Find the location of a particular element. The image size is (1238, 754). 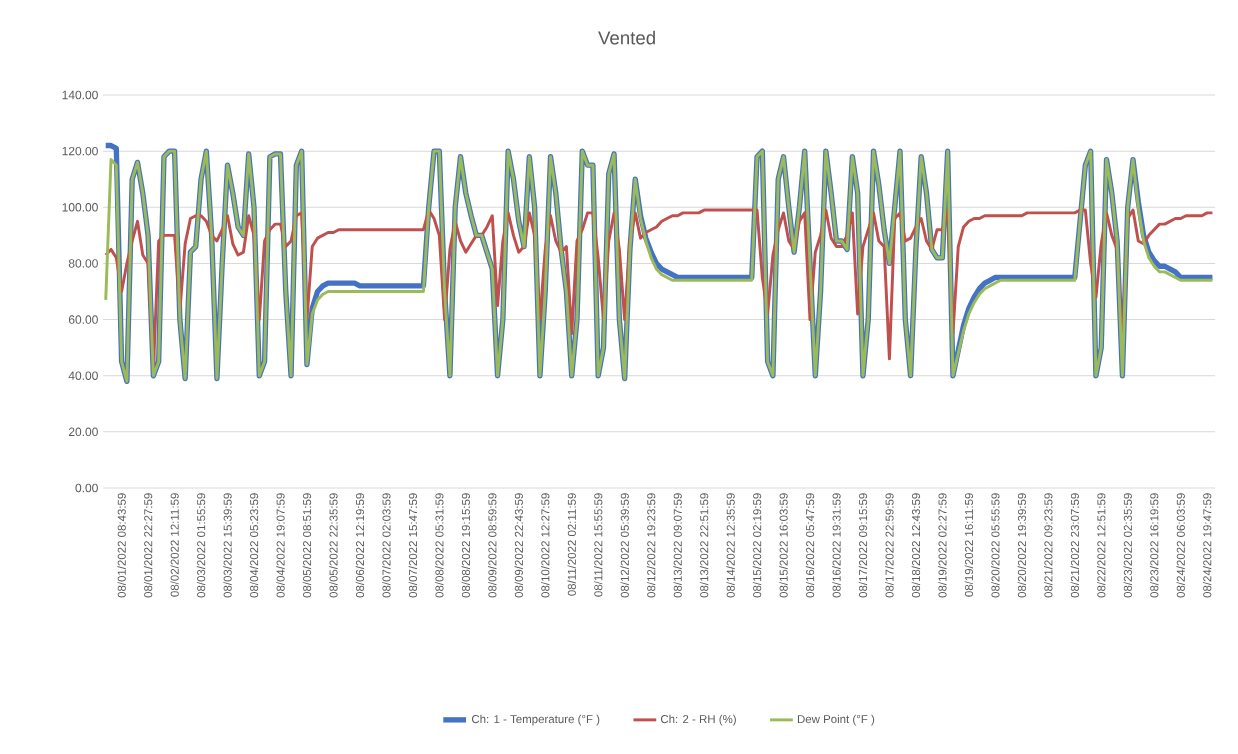

x-tick-label: 08/07/2022 15:47:59 is located at coordinates (413, 545).